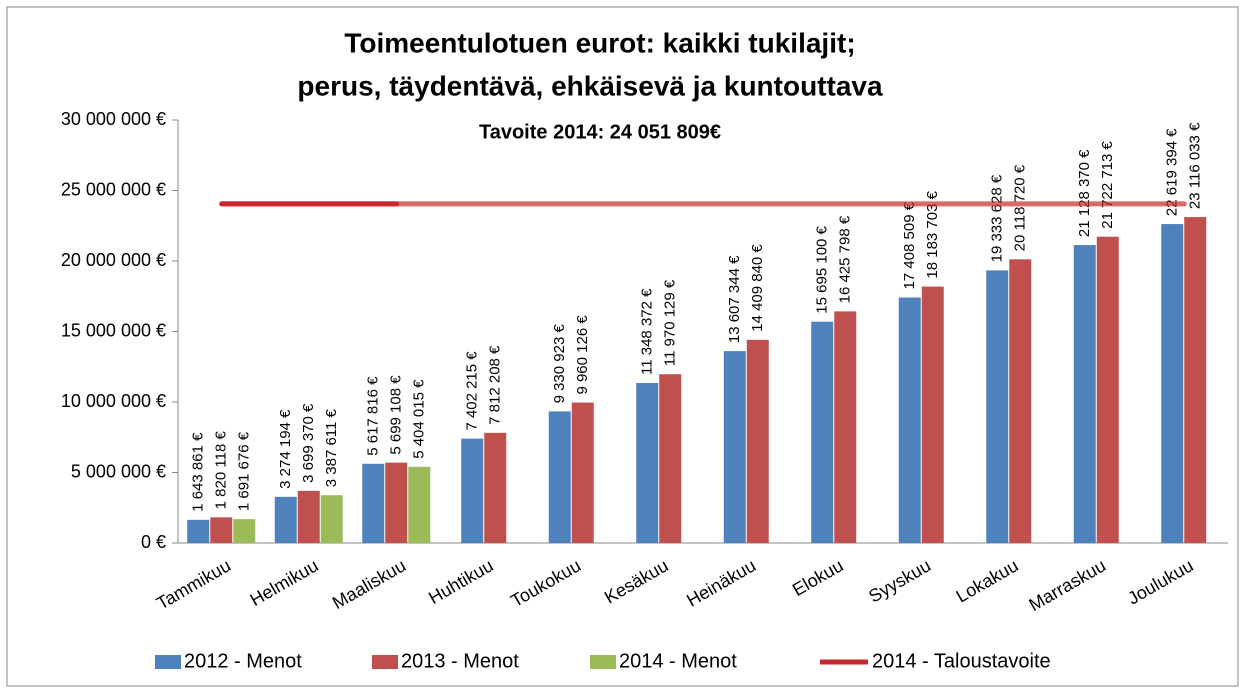 This screenshot has height=698, width=1246. I want to click on y-tick-label: 5 000 000 €, so click(118, 471).